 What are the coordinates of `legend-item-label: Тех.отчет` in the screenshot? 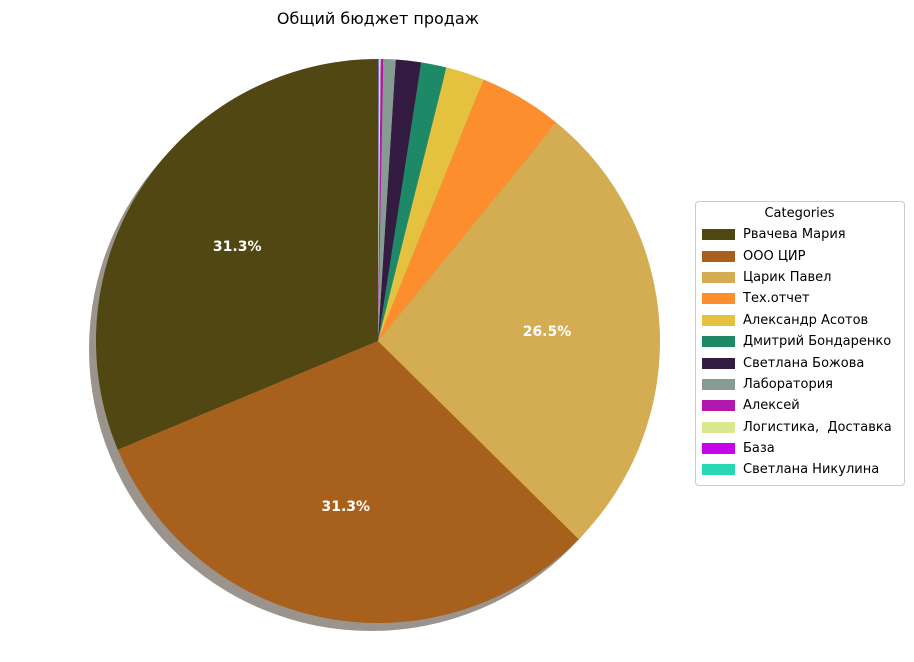 It's located at (776, 299).